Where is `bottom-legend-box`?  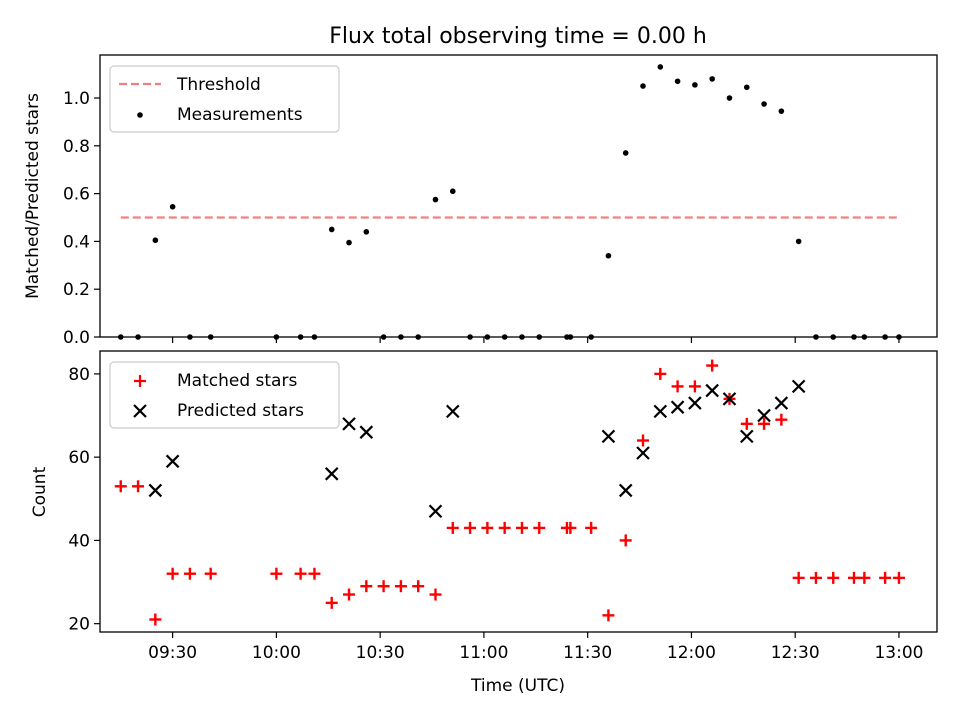 bottom-legend-box is located at coordinates (224, 395).